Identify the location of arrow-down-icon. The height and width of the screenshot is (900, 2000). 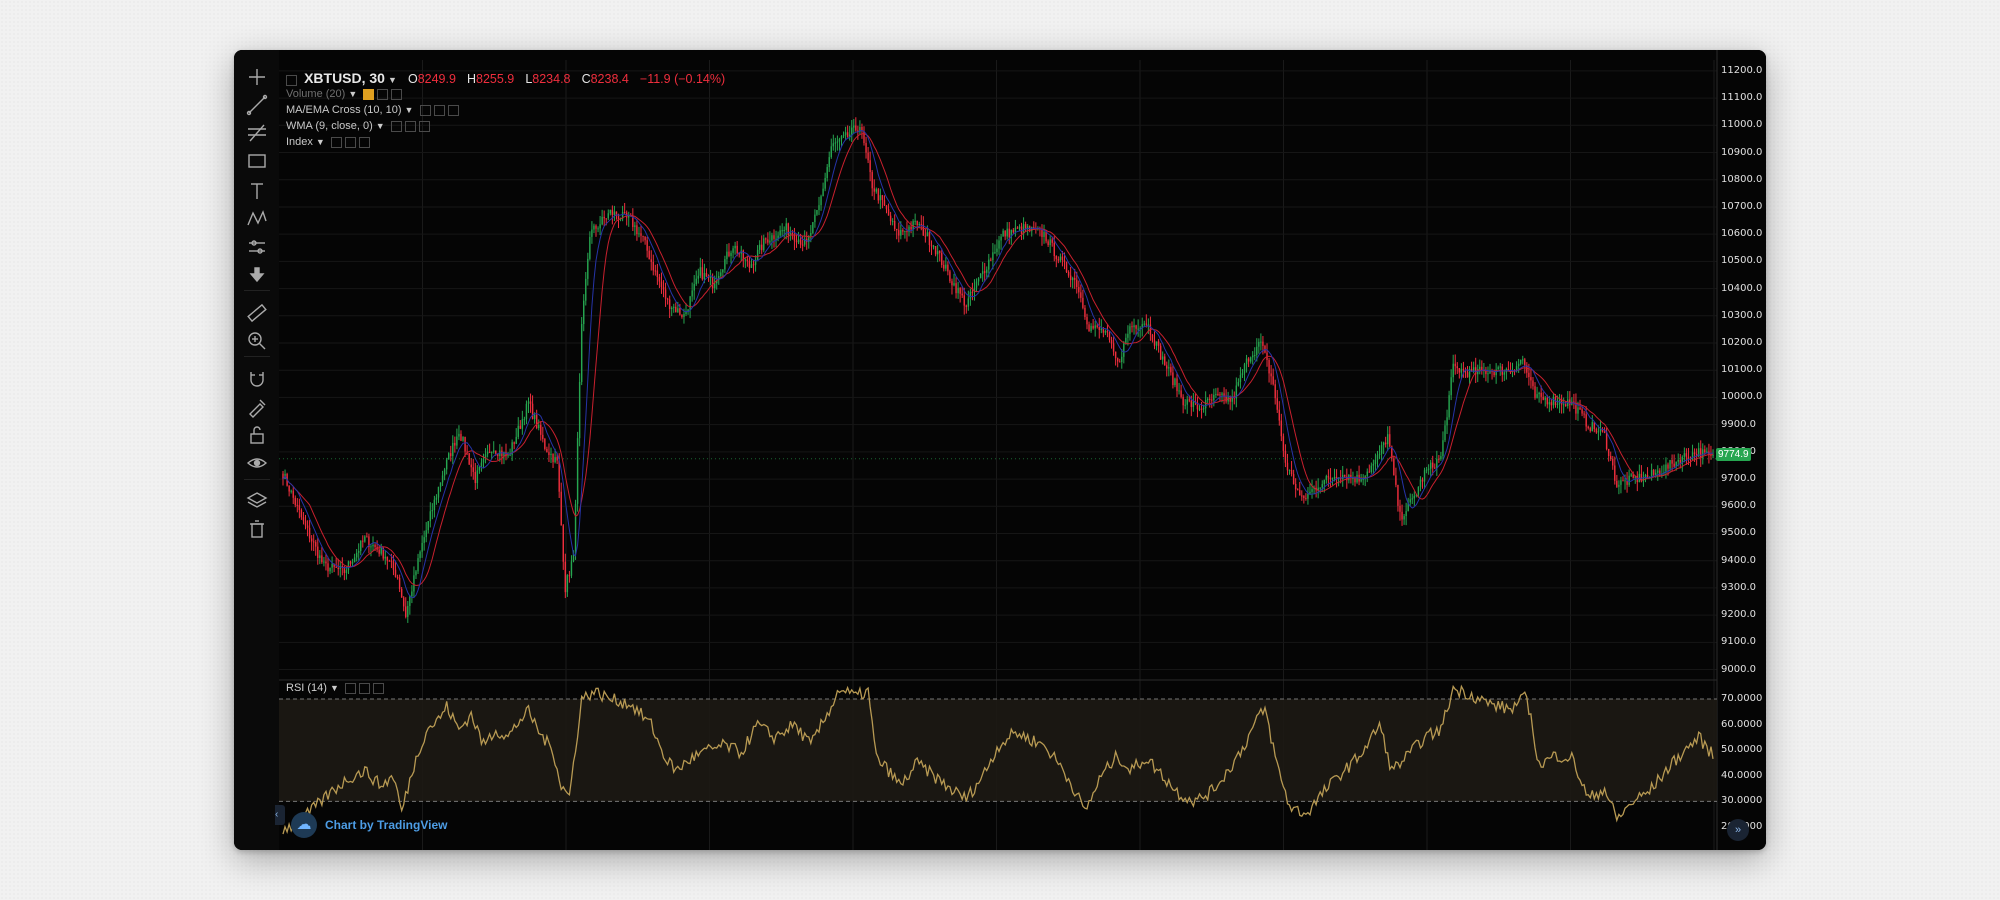
(257, 275).